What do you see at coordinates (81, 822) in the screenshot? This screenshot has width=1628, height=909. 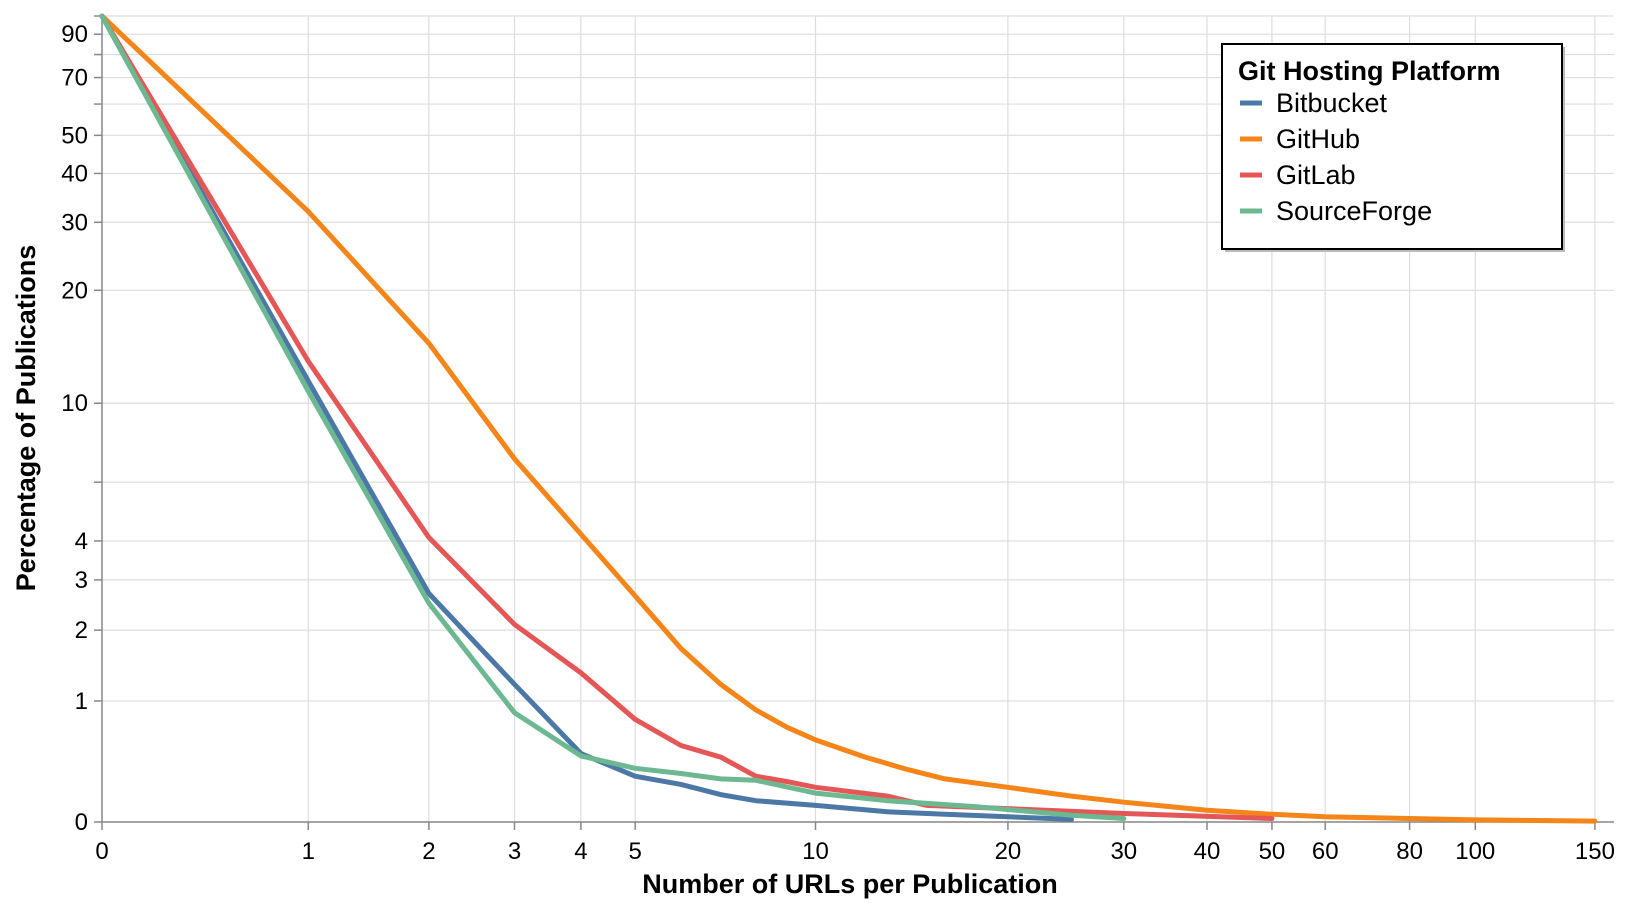 I see `y-tick-label: 0` at bounding box center [81, 822].